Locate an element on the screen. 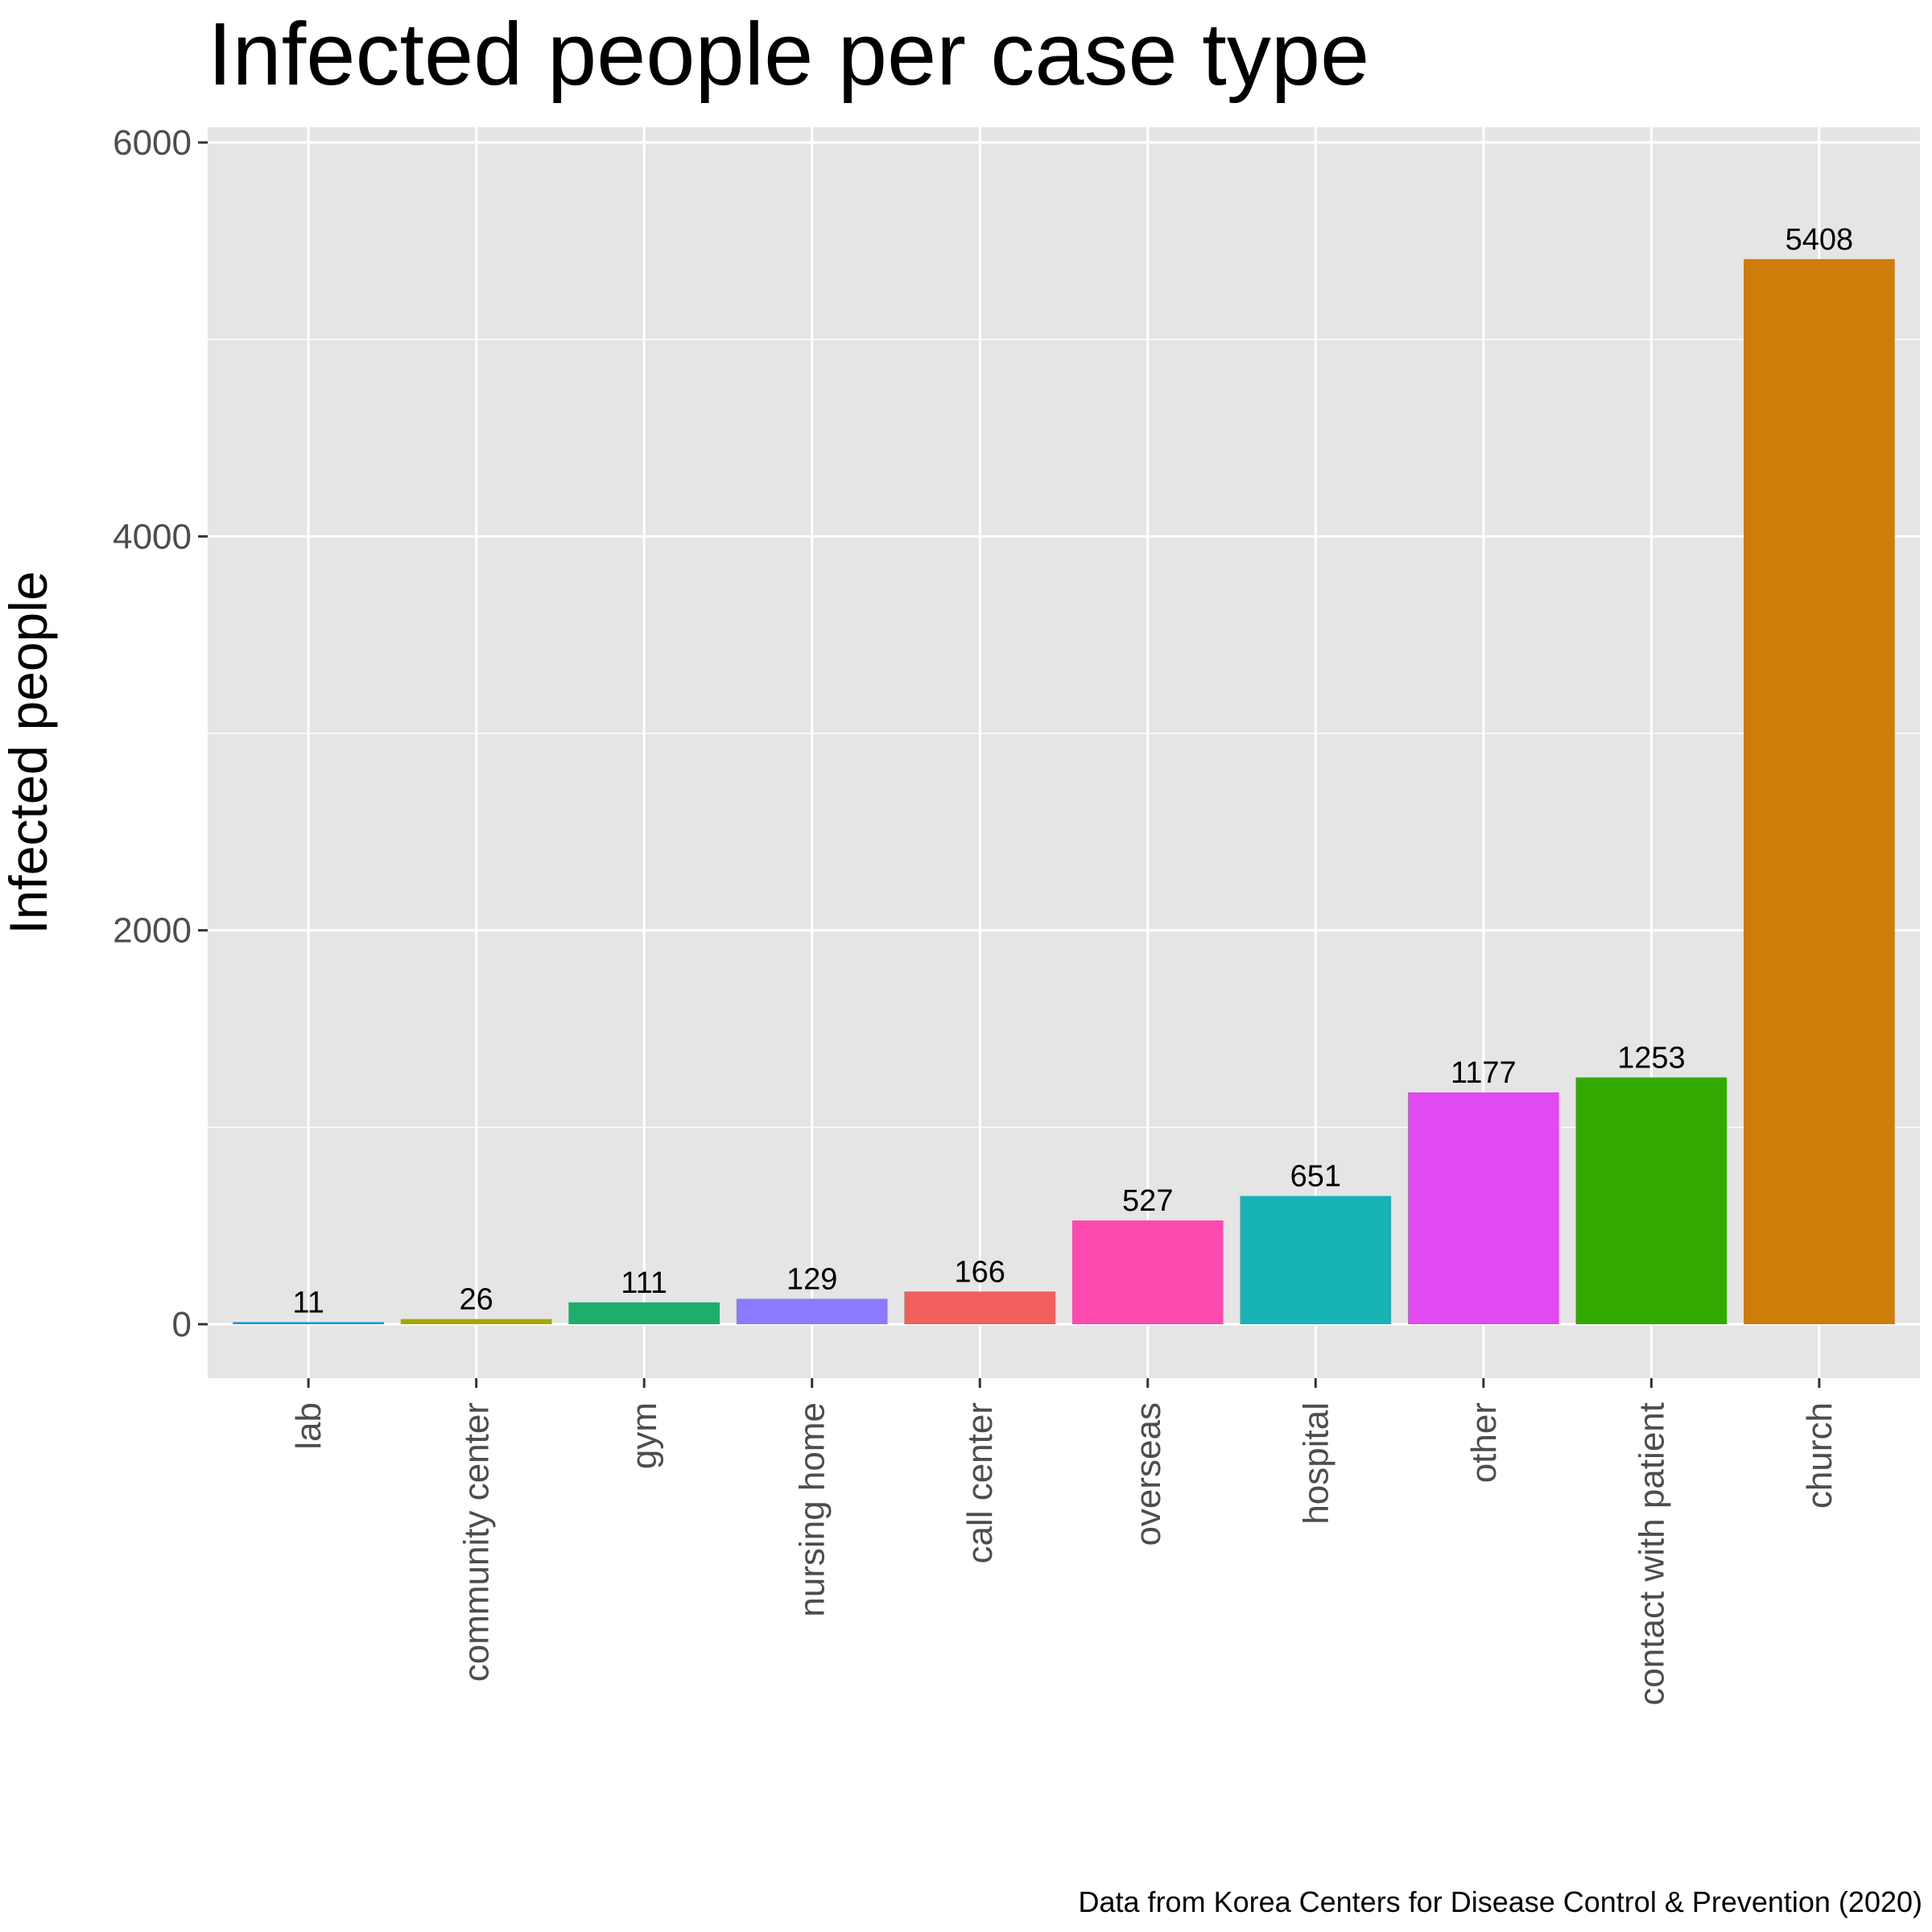  data-label: 5408 is located at coordinates (1819, 240).